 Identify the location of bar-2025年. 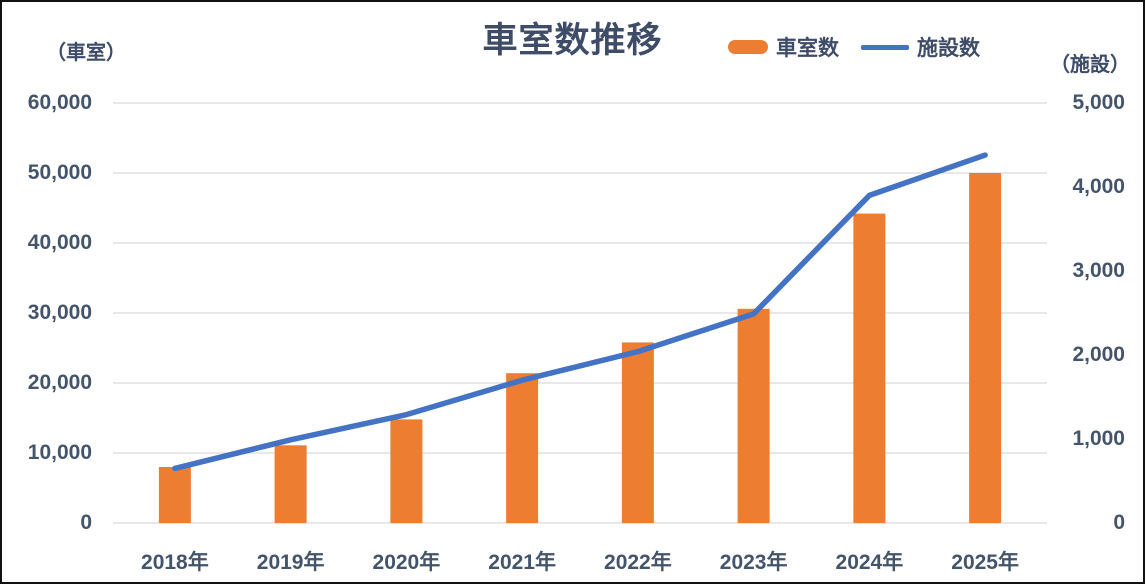
(985, 348).